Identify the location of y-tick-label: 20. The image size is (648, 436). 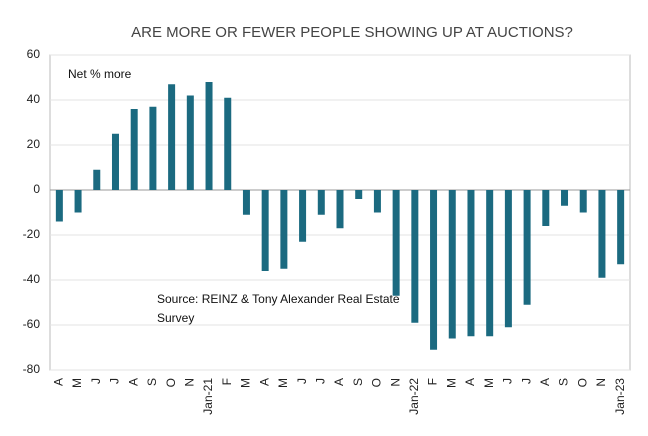
(34, 144).